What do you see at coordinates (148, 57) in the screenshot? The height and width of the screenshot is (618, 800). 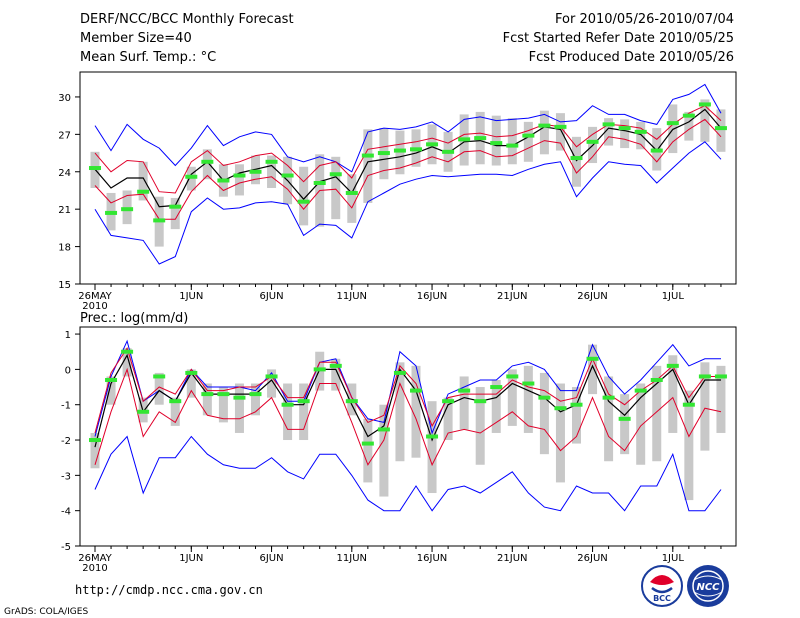 I see `variable-label: Mean Surf. Temp.: °C` at bounding box center [148, 57].